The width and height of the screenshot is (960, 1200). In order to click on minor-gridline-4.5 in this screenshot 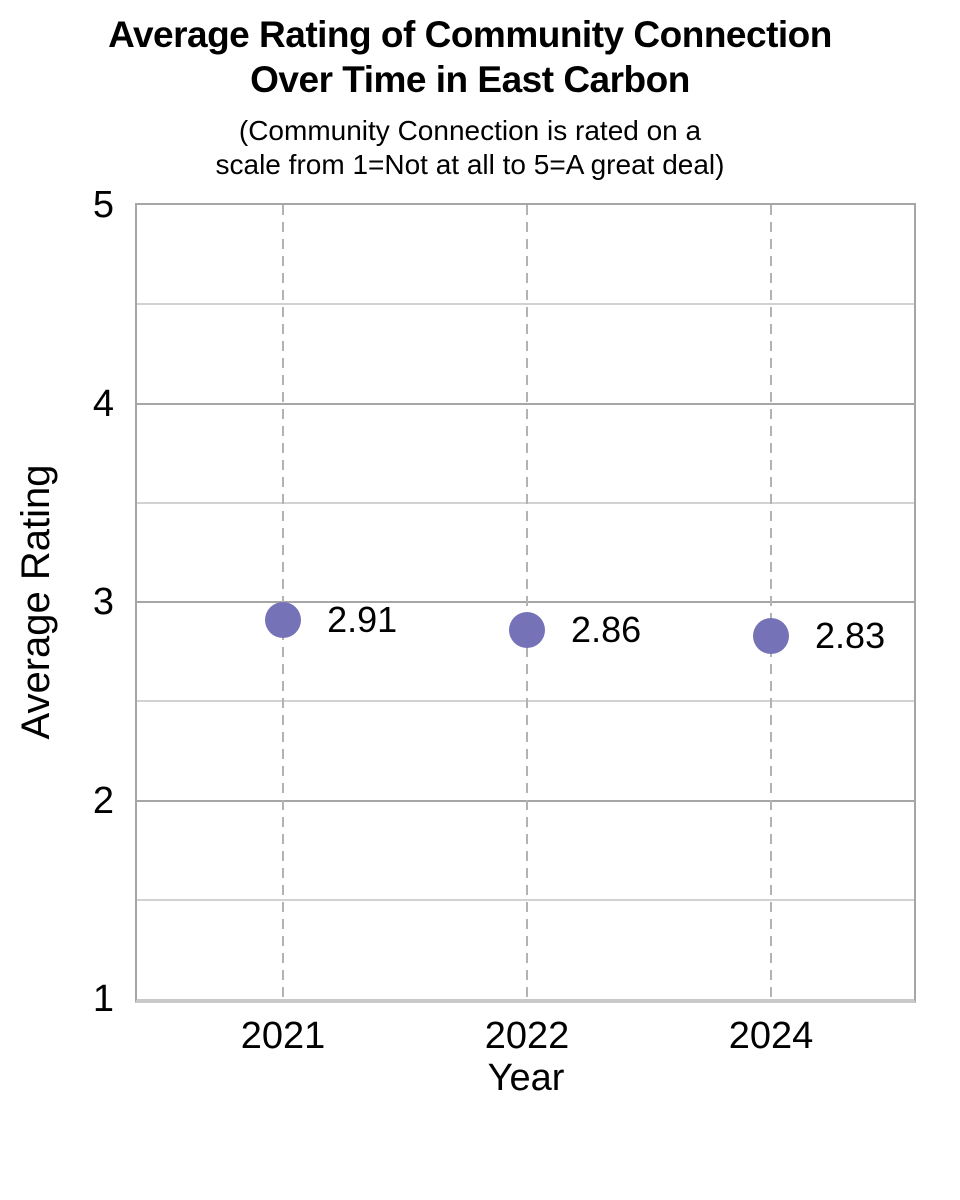, I will do `click(525, 304)`.